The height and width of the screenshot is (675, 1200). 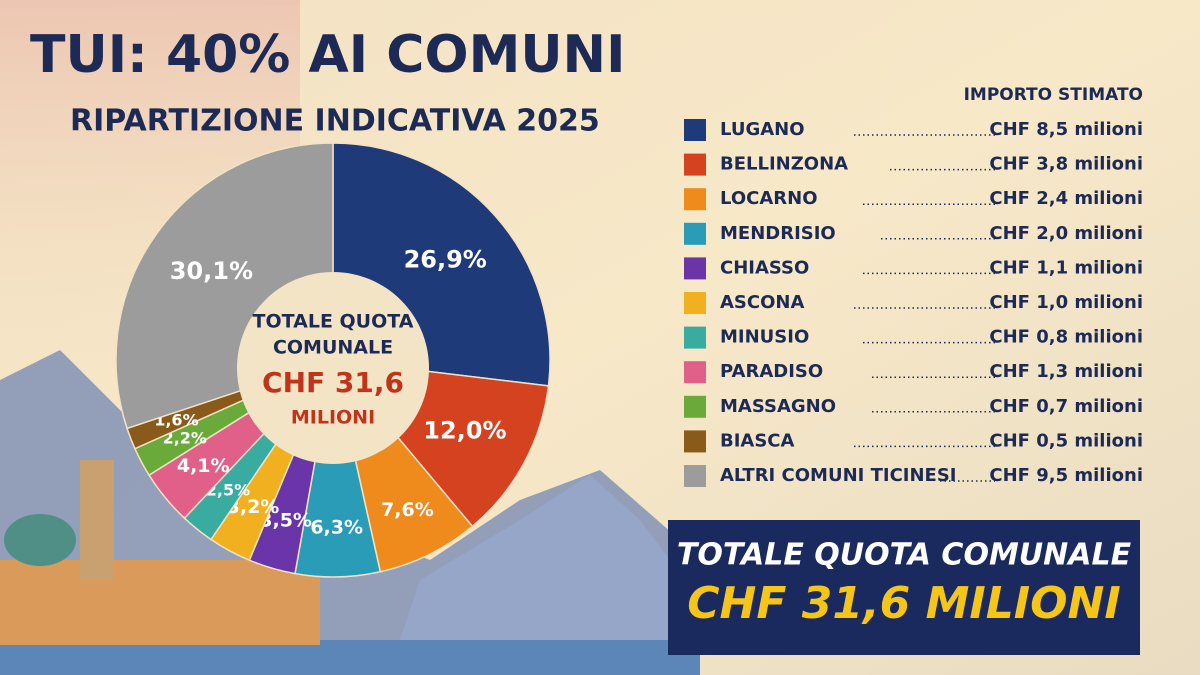 What do you see at coordinates (333, 382) in the screenshot?
I see `center-label: CHF 31,6` at bounding box center [333, 382].